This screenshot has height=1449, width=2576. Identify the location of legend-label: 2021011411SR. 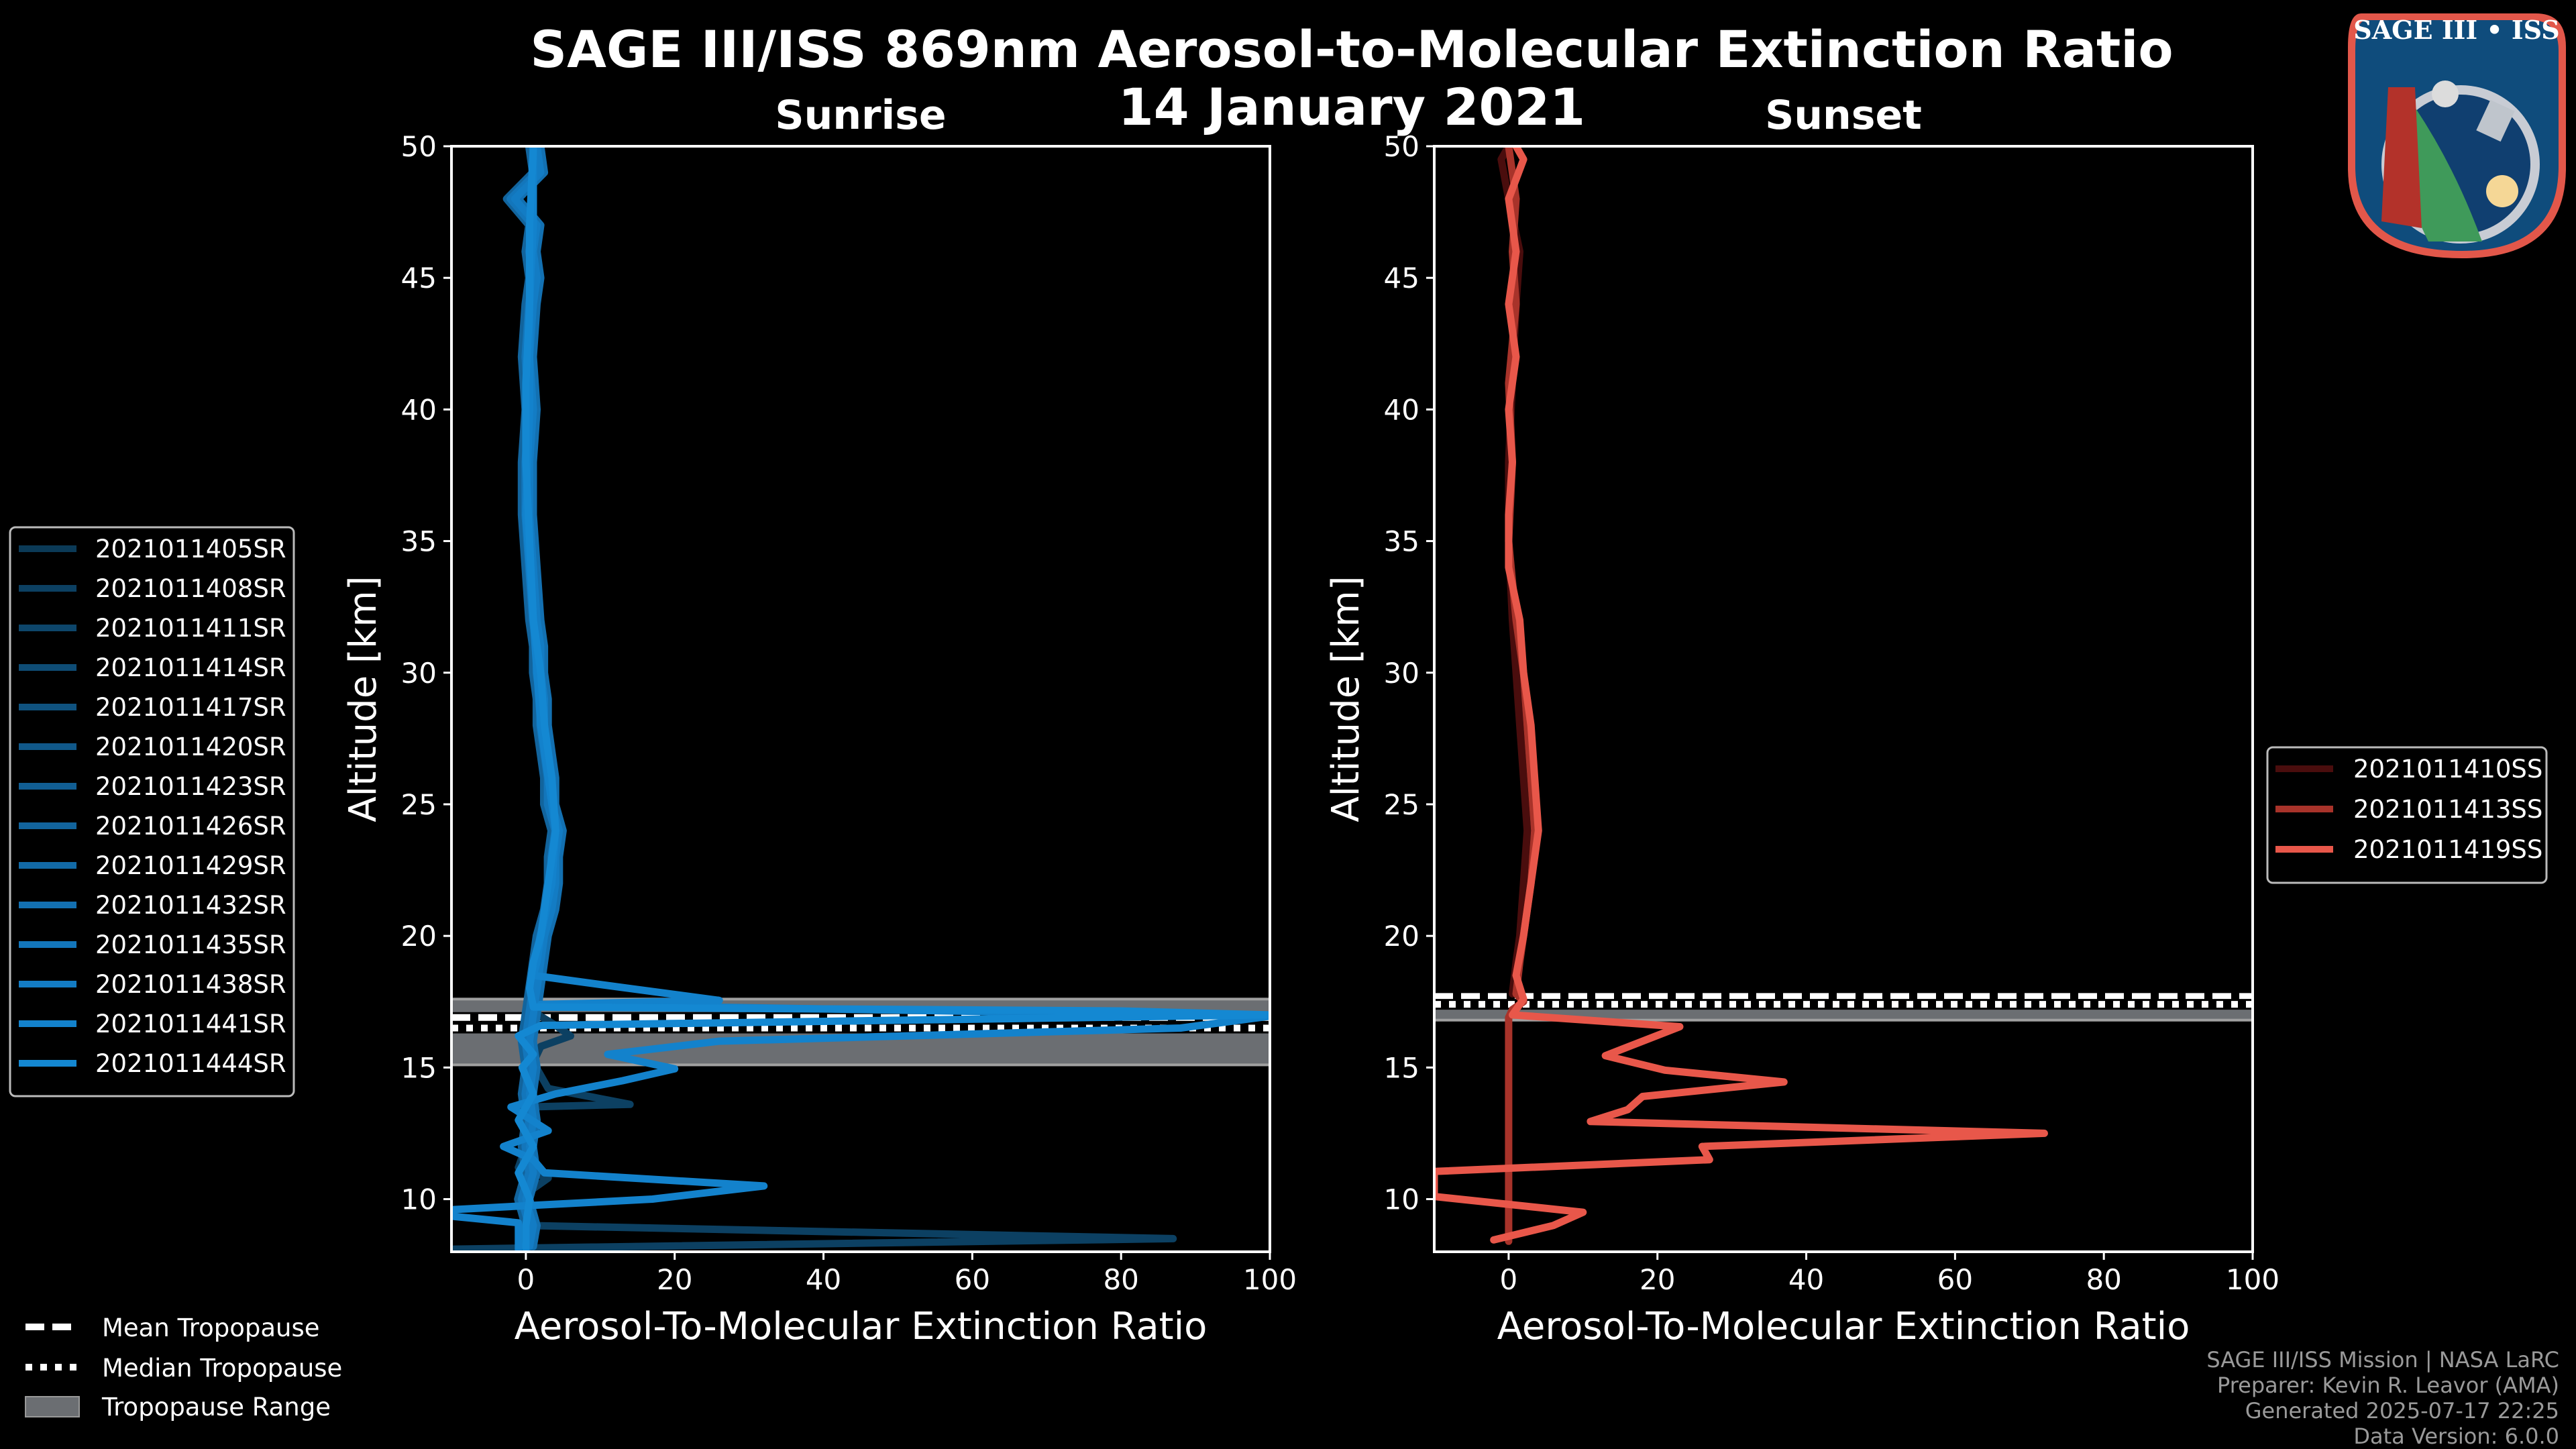
(190, 628).